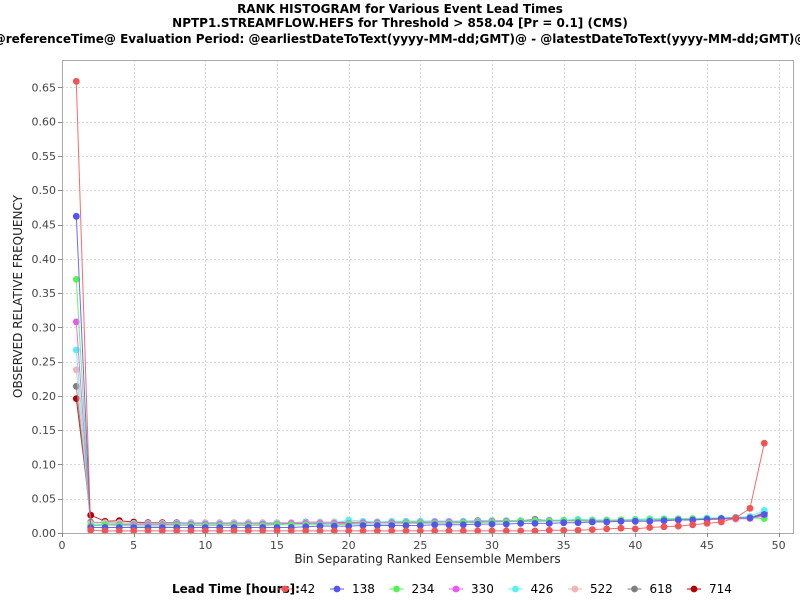 This screenshot has height=600, width=800. I want to click on legend-item-234: 234, so click(412, 589).